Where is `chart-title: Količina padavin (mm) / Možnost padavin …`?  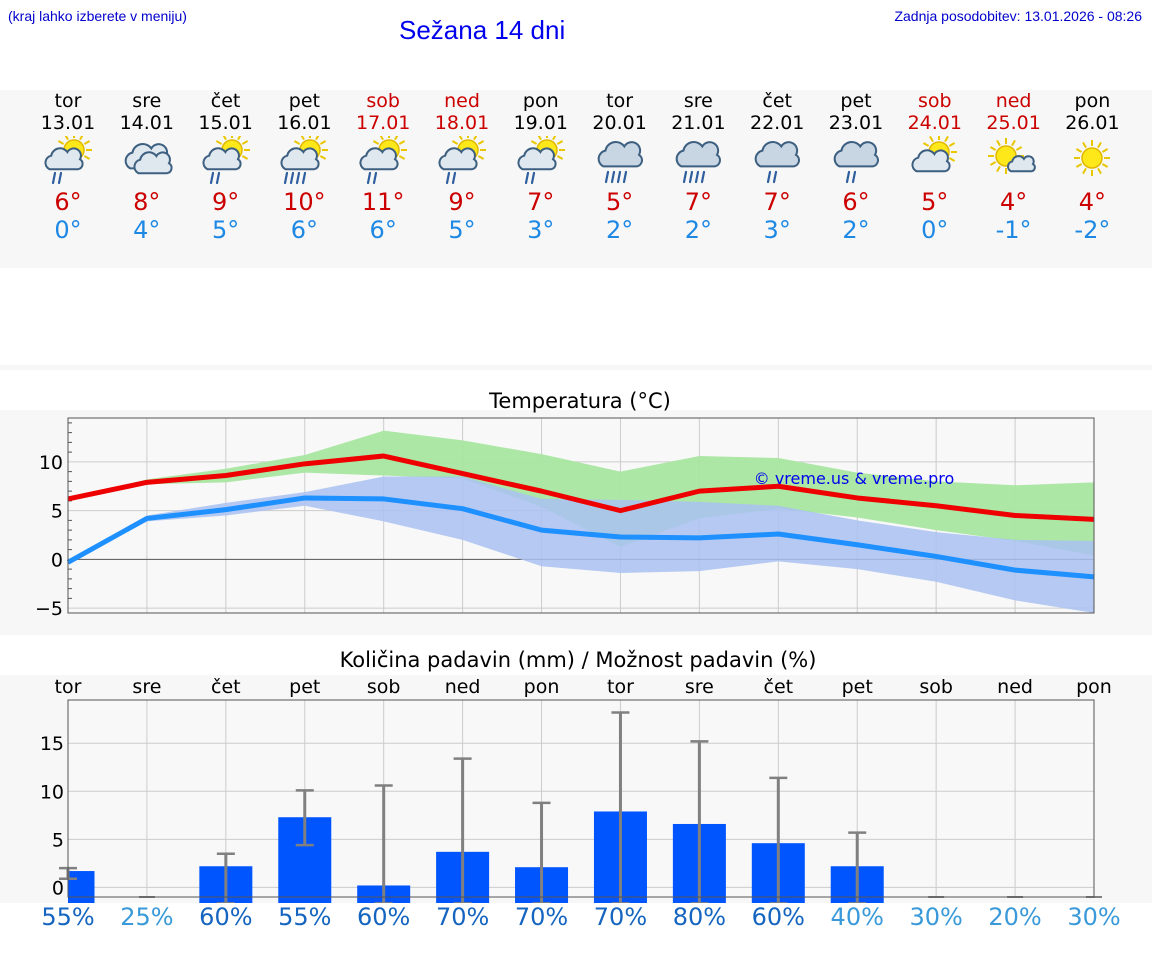 chart-title: Količina padavin (mm) / Možnost padavin … is located at coordinates (578, 660).